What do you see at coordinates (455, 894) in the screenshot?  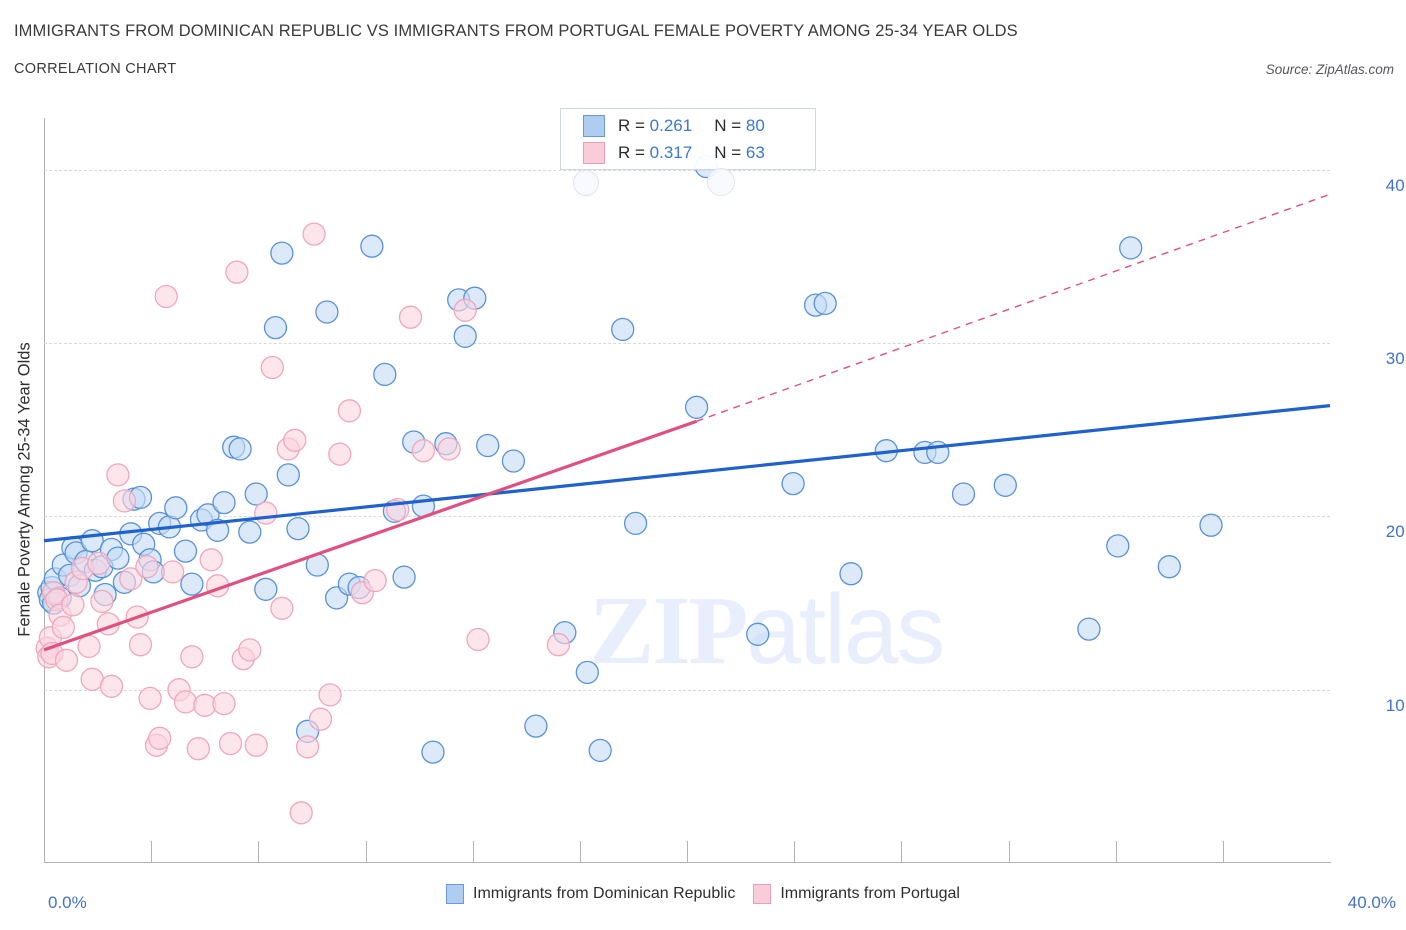 I see `series-swatch-dominican-republic` at bounding box center [455, 894].